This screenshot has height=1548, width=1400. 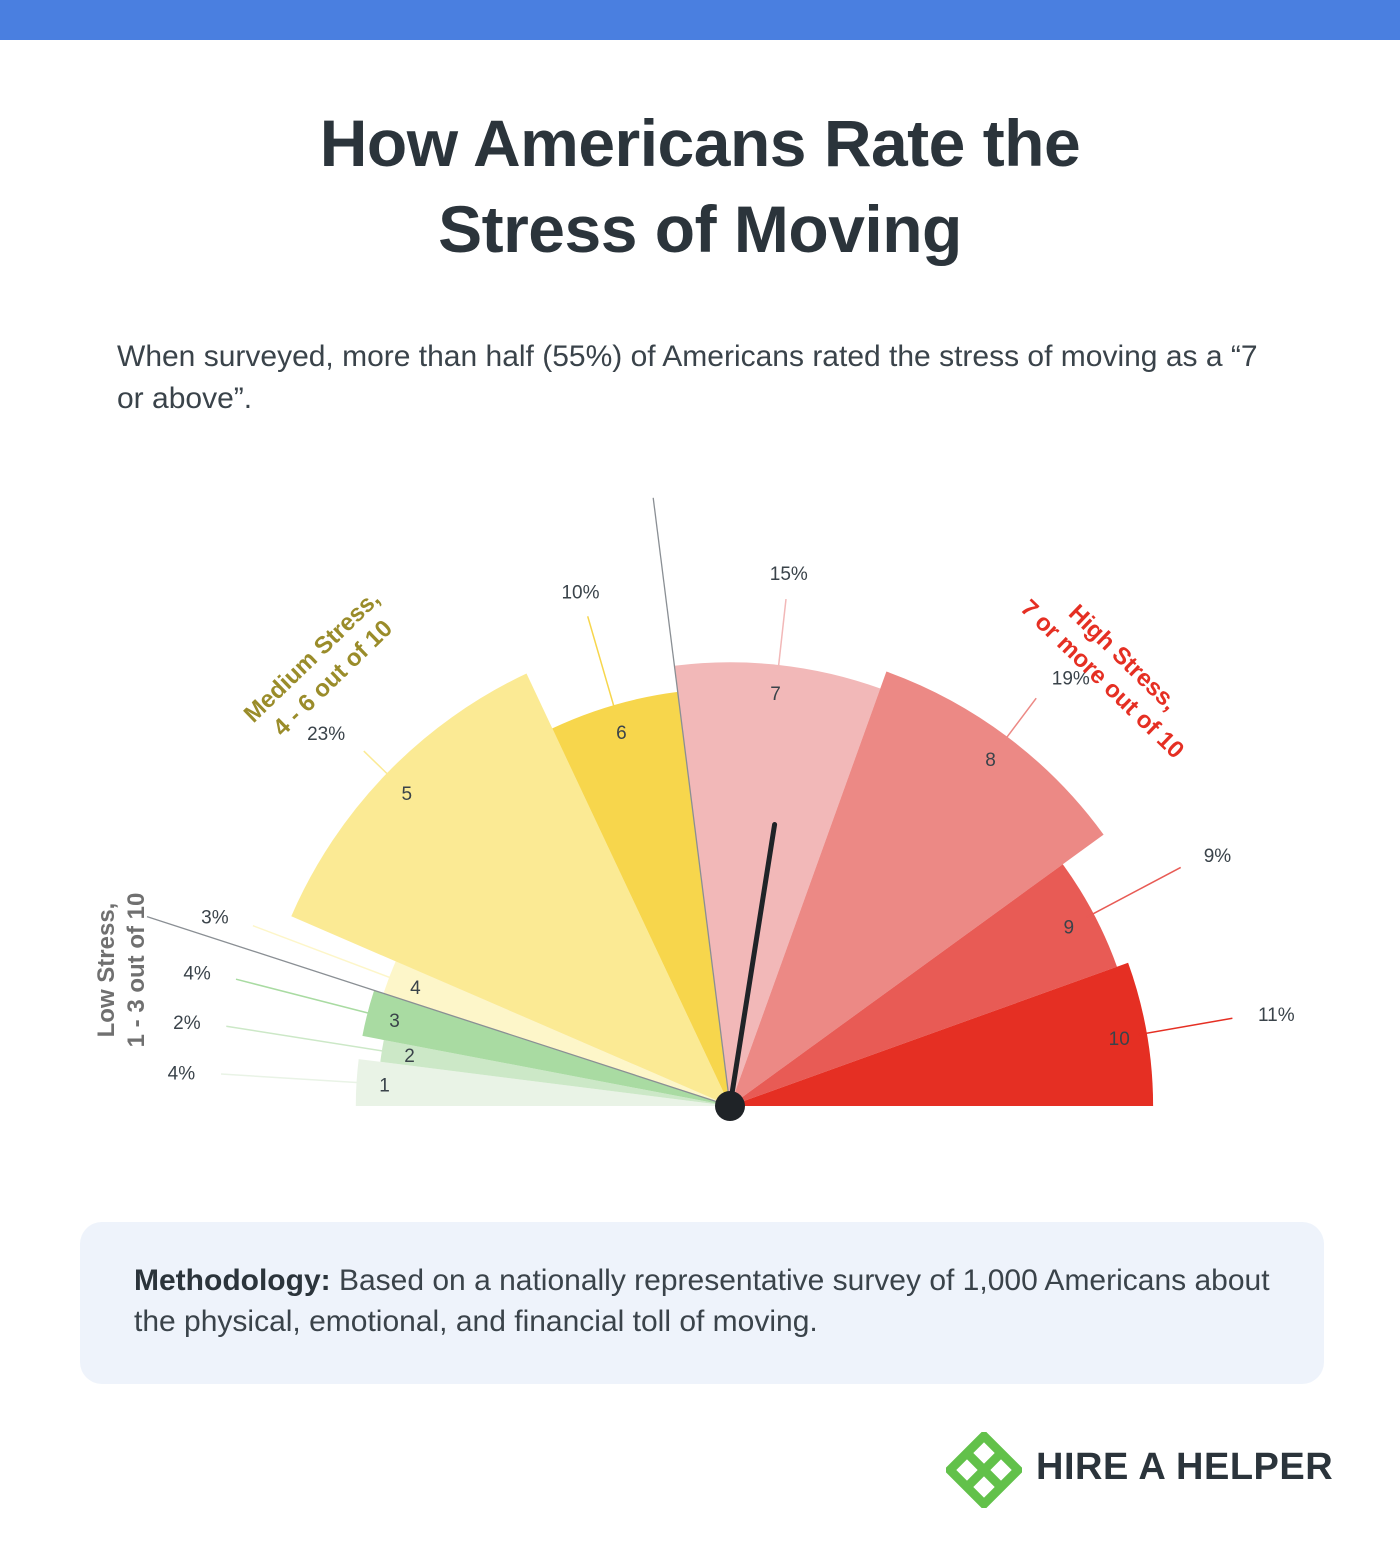 What do you see at coordinates (136, 970) in the screenshot?
I see `group-label-range: 1 - 3 out of 10` at bounding box center [136, 970].